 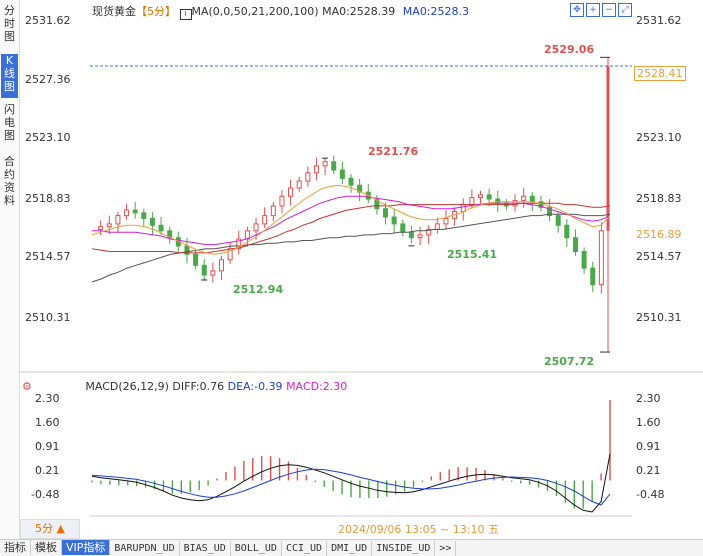 I want to click on fullscreen-icon: ⤢, so click(x=625, y=10).